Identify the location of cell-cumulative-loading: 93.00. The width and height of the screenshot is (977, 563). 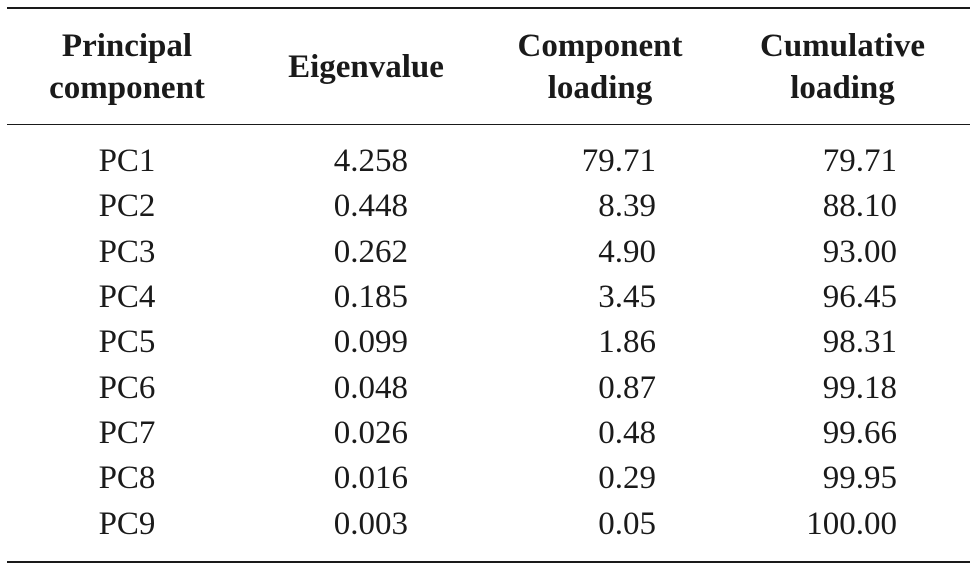
(859, 251).